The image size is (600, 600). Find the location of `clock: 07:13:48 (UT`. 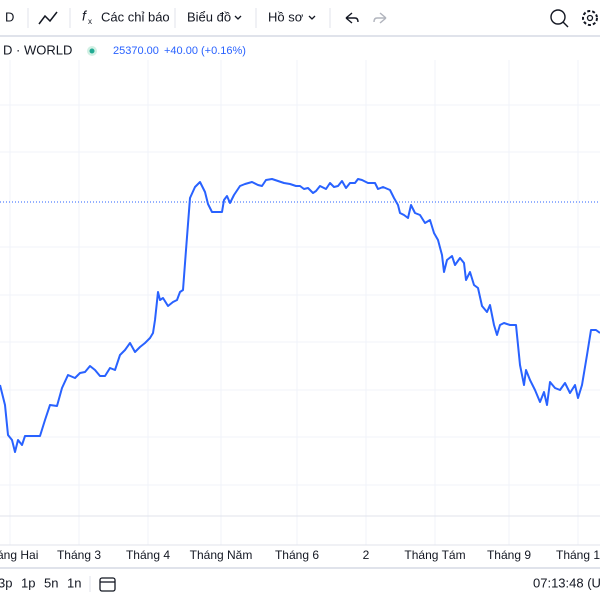

clock: 07:13:48 (UT is located at coordinates (566, 582).